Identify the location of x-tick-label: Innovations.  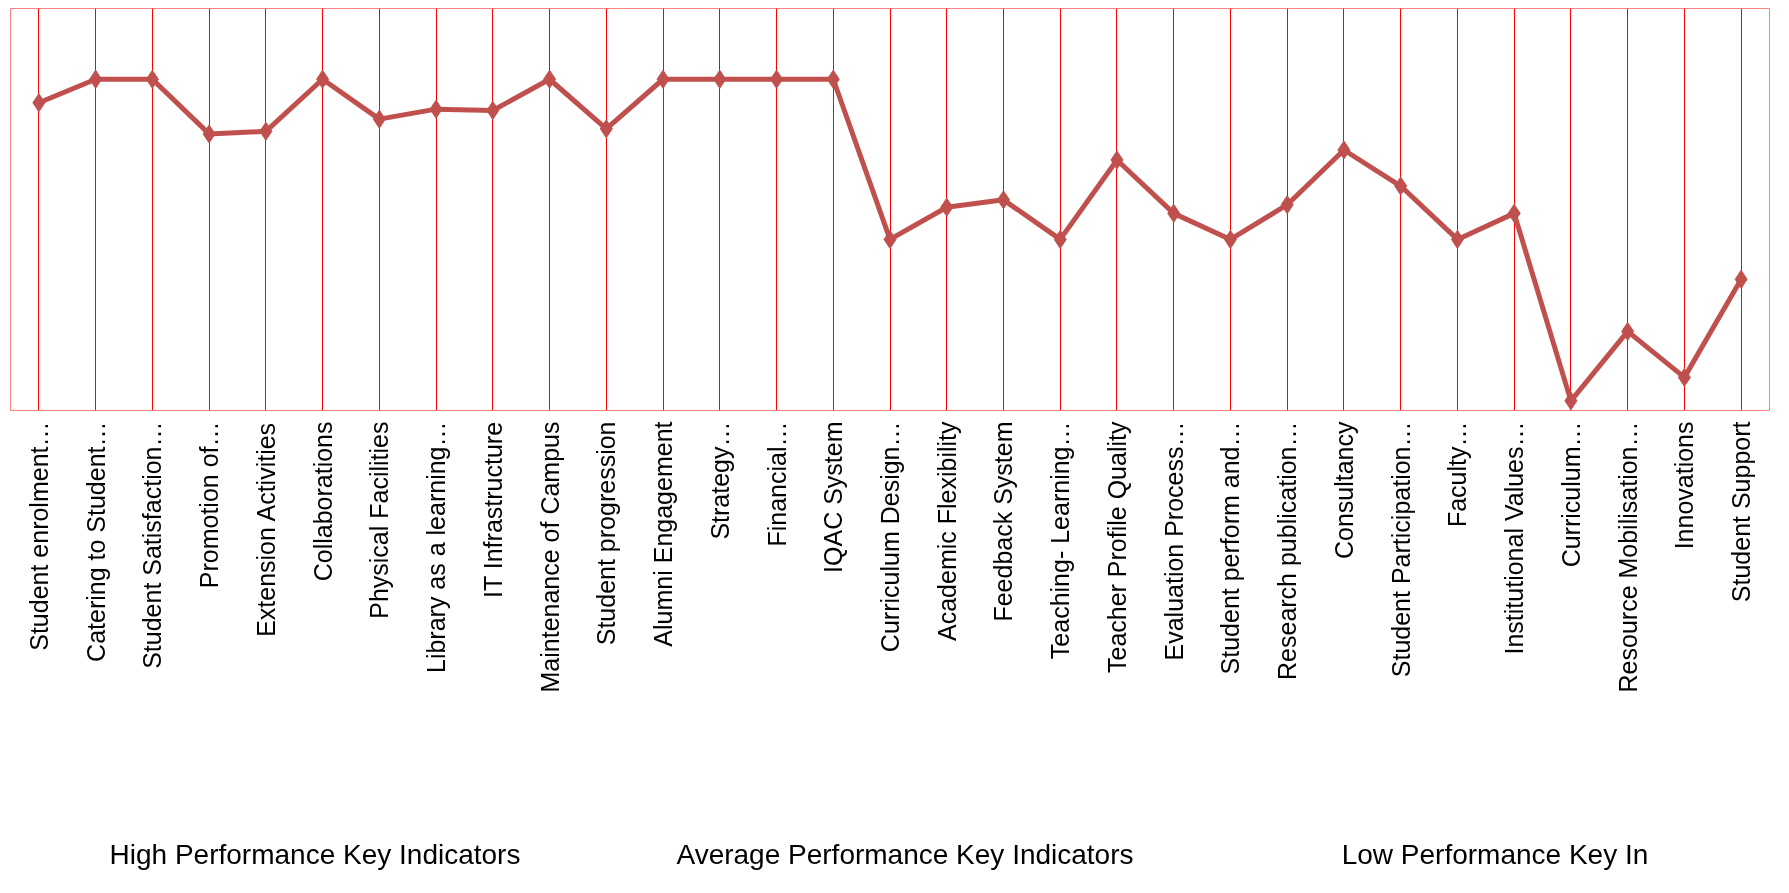
(1684, 485).